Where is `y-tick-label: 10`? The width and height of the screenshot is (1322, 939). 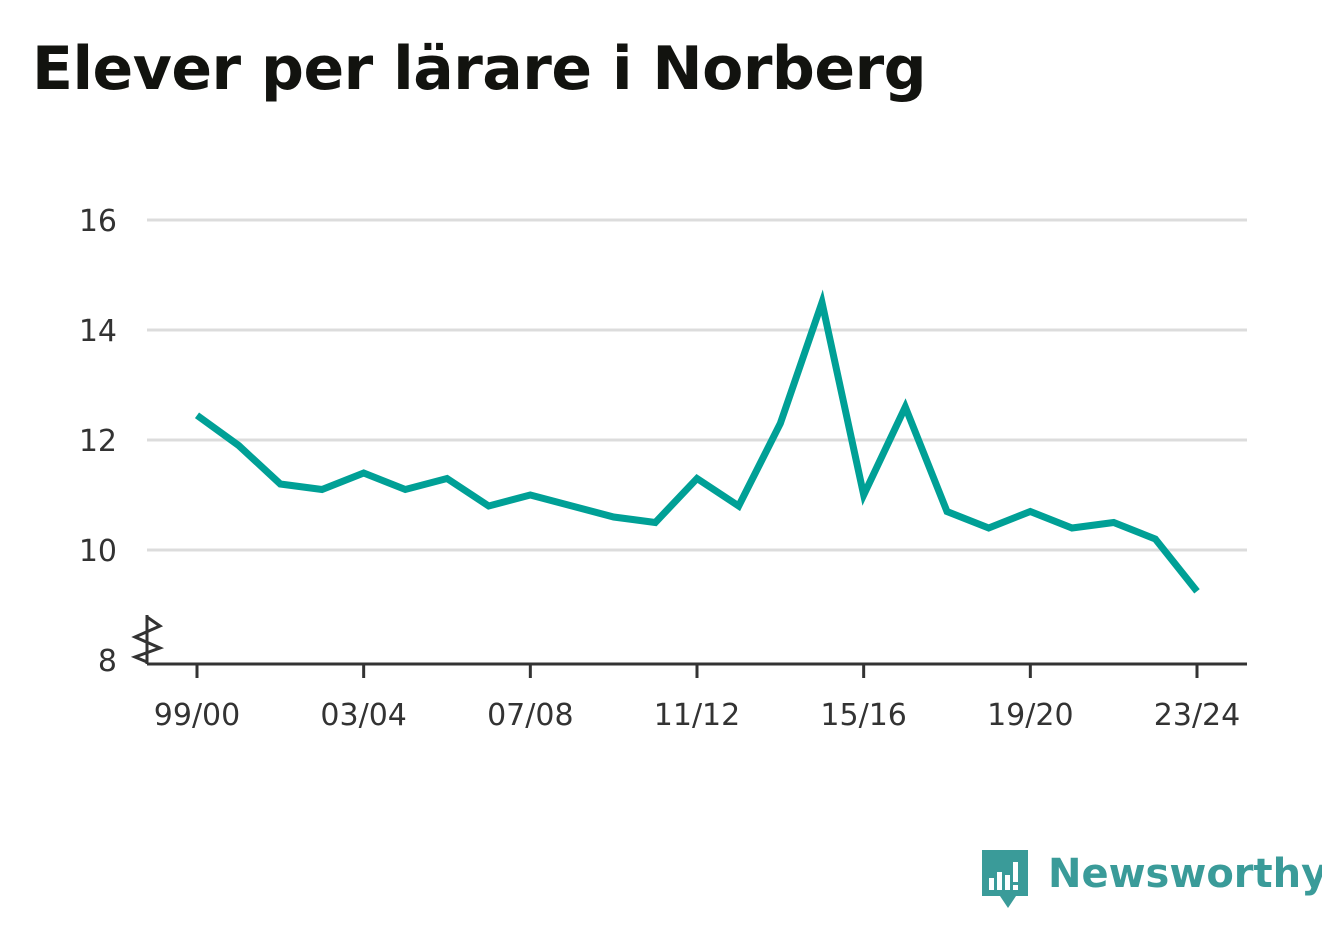 y-tick-label: 10 is located at coordinates (98, 551).